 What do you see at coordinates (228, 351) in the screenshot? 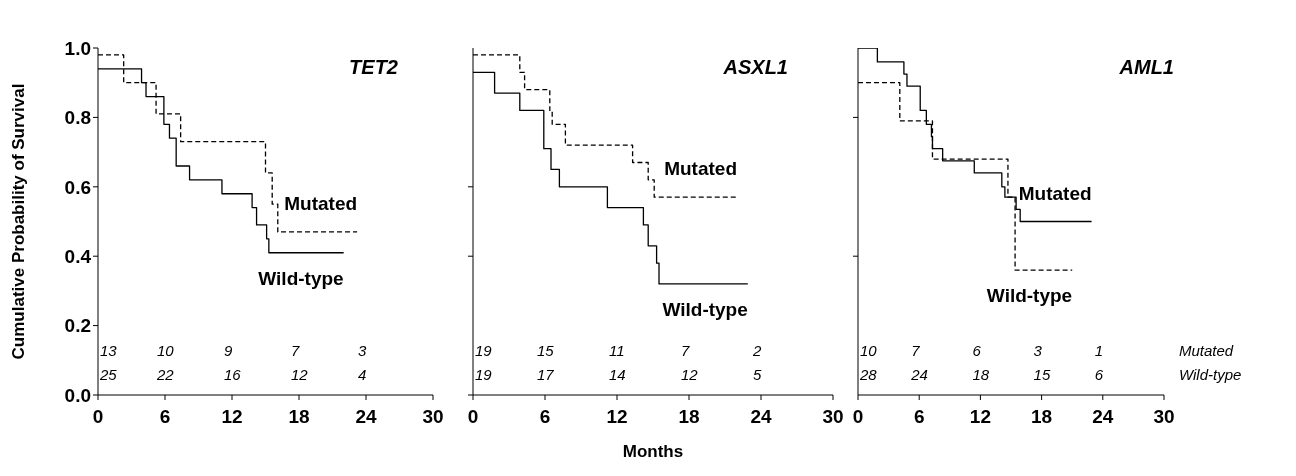
I see `annotation: 9` at bounding box center [228, 351].